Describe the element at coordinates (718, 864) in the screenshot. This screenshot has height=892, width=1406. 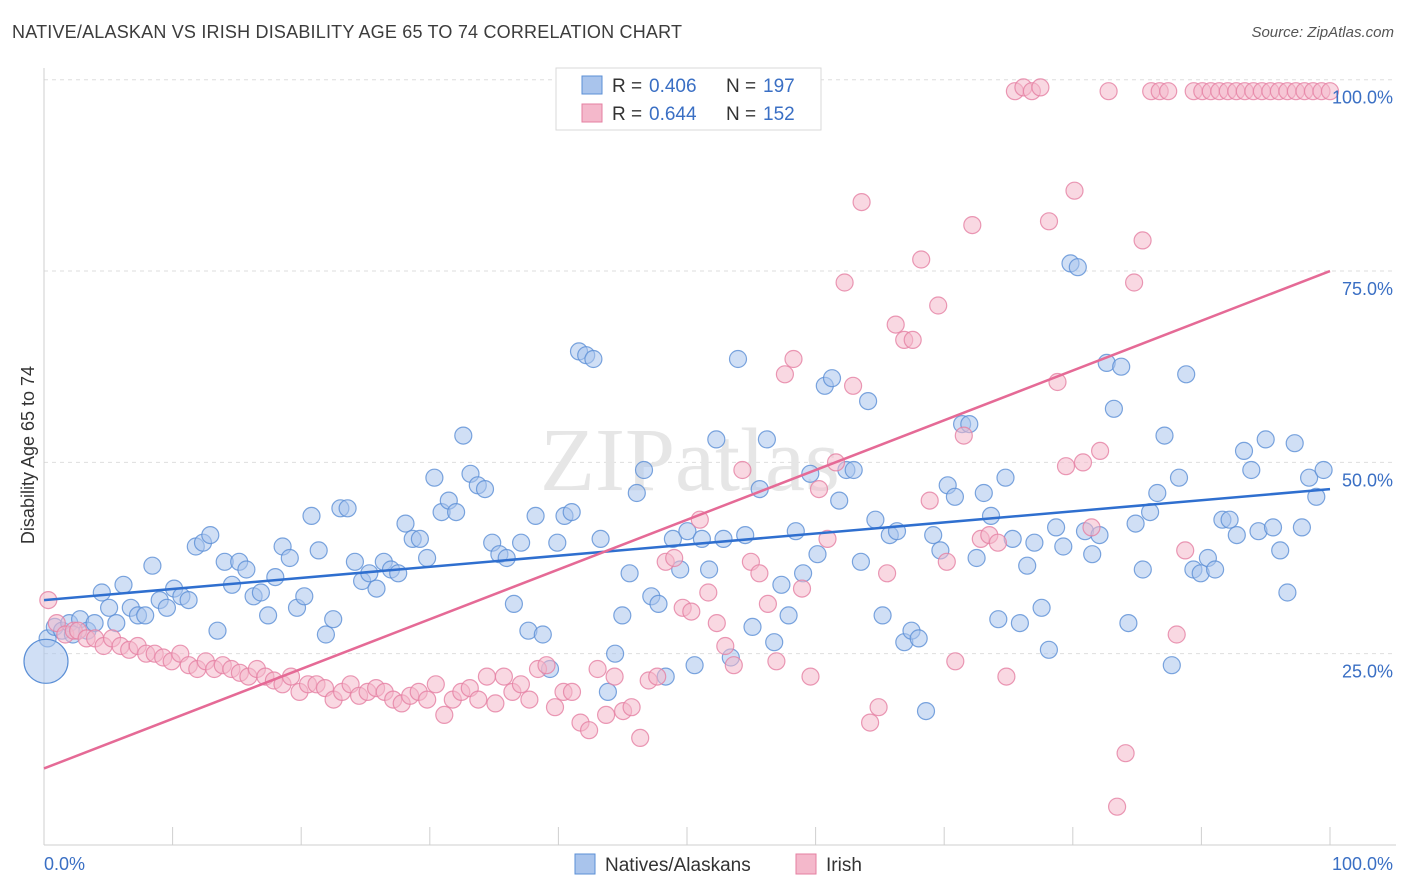
I see `x-tick-labels: 0.0% 100.0%` at that location.